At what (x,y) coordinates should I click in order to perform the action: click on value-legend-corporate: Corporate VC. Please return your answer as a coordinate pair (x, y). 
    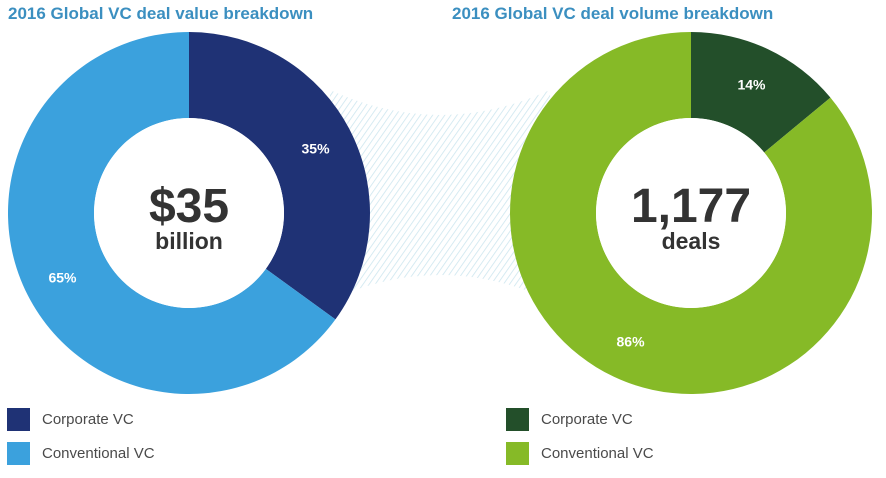
    Looking at the image, I should click on (70, 419).